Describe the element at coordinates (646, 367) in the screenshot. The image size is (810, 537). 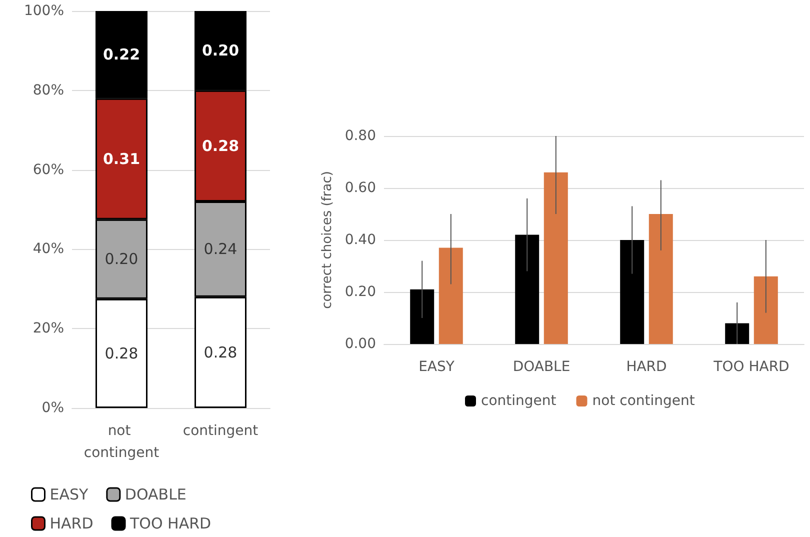
I see `x-tick-label: HARD` at that location.